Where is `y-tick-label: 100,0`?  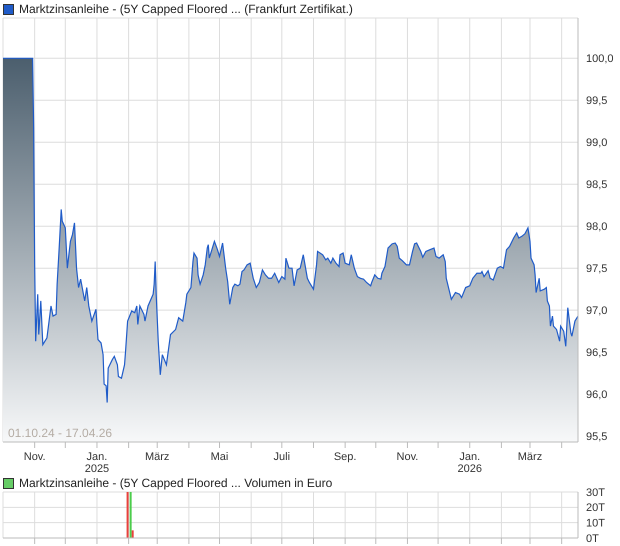 y-tick-label: 100,0 is located at coordinates (600, 59).